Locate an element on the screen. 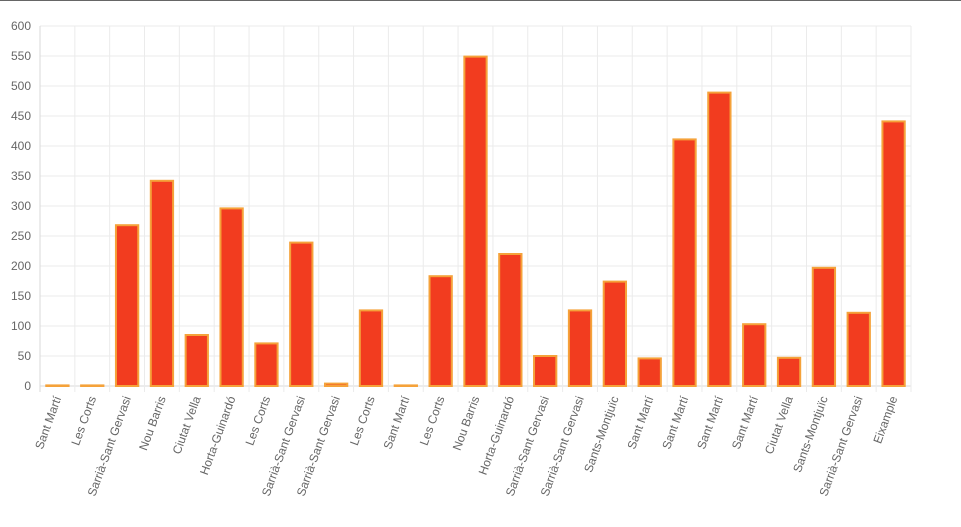 Image resolution: width=961 pixels, height=527 pixels. y-tick-label: 150 is located at coordinates (21, 296).